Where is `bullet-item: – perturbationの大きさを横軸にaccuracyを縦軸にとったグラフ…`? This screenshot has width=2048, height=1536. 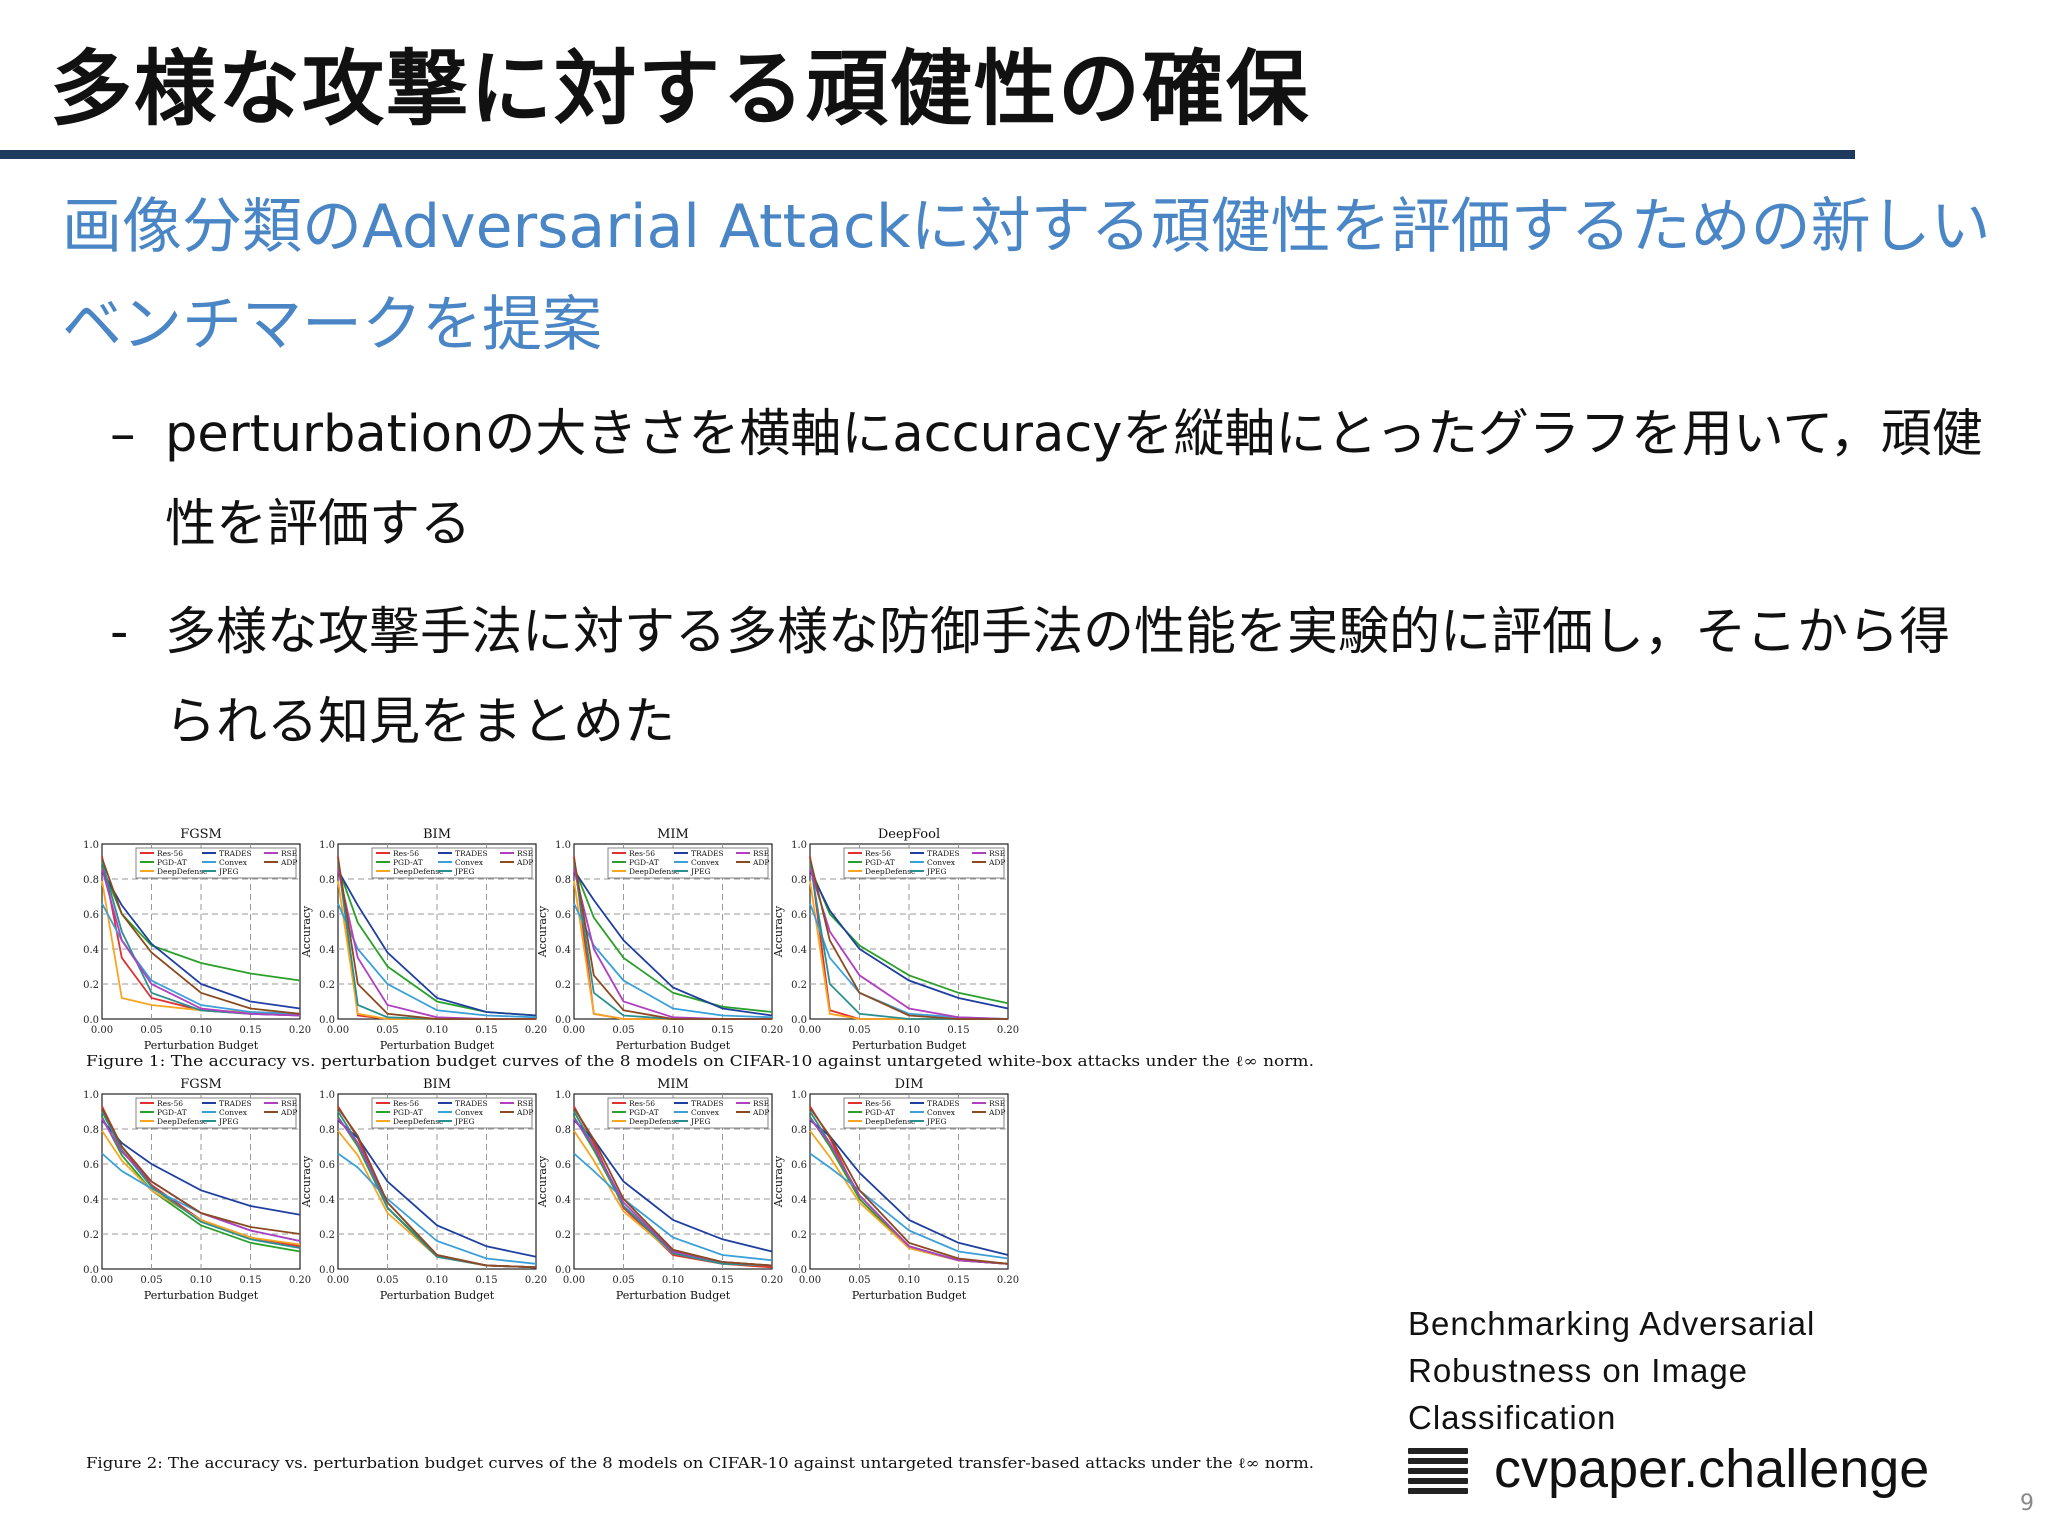 bullet-item: – perturbationの大きさを横軸にaccuracyを縦軸にとったグラフ… is located at coordinates (1050, 480).